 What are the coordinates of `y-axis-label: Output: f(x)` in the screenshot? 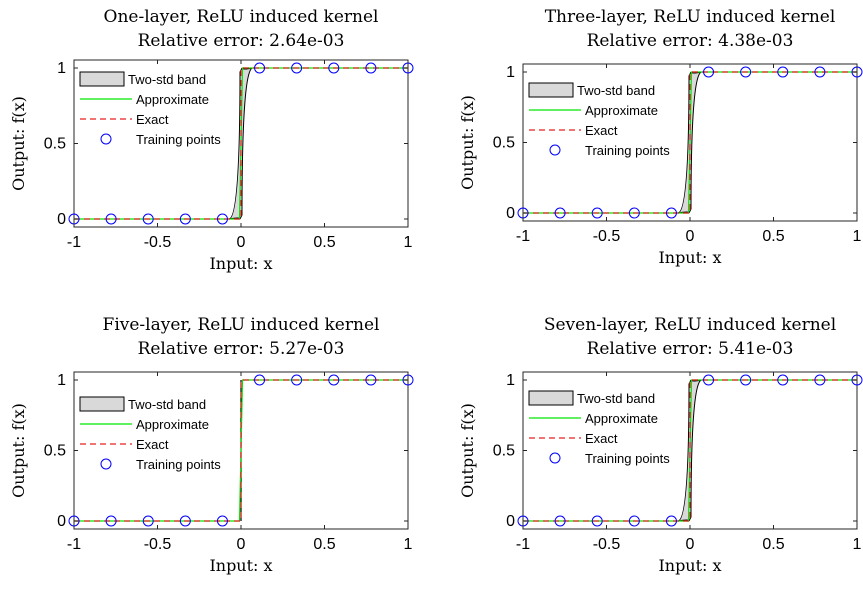 It's located at (18, 450).